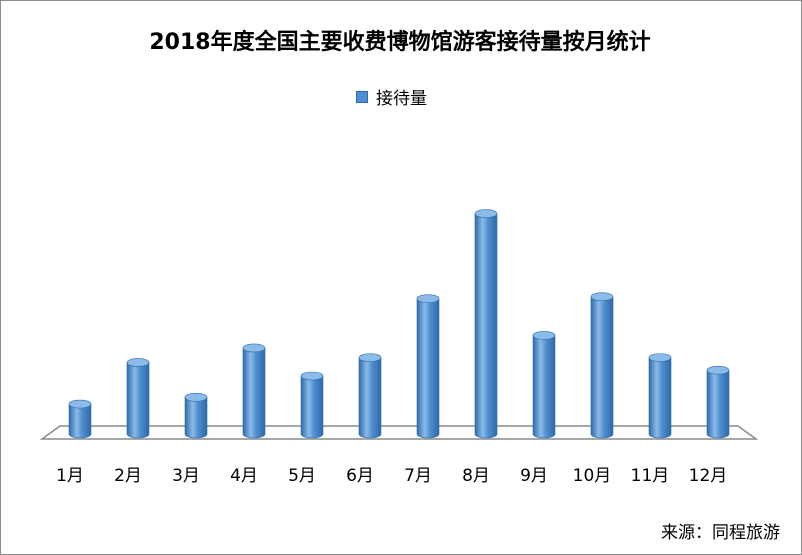 The width and height of the screenshot is (802, 555). I want to click on bar-4月, so click(254, 391).